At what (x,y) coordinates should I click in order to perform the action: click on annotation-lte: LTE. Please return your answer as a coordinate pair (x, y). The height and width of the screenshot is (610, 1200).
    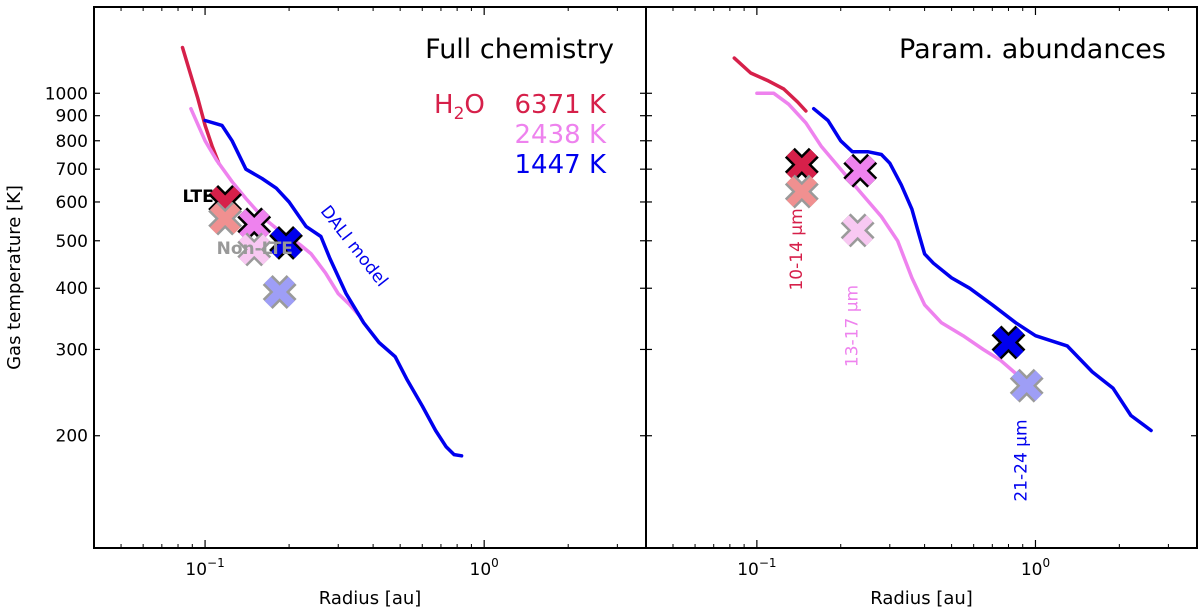
    Looking at the image, I should click on (197, 197).